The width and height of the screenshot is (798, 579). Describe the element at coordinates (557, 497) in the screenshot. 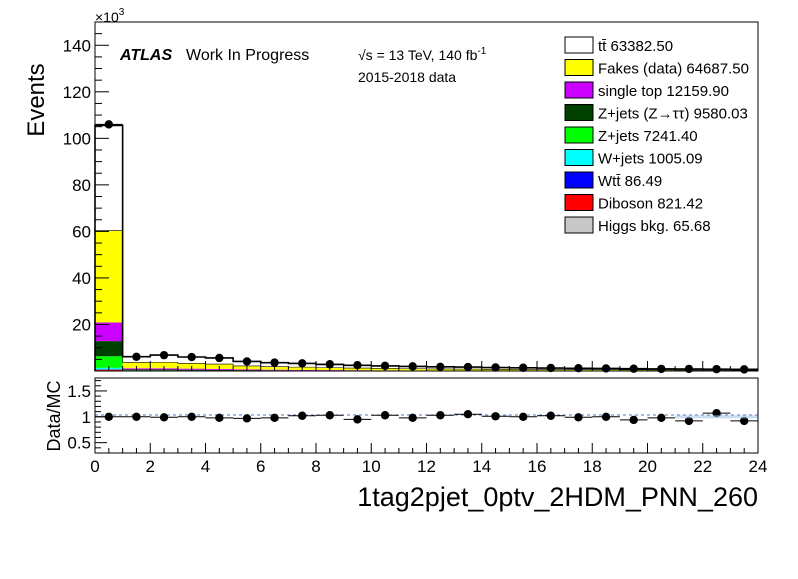

I see `chart-title: 1tag2pjet_0ptv_2HDM_PNN_260` at that location.